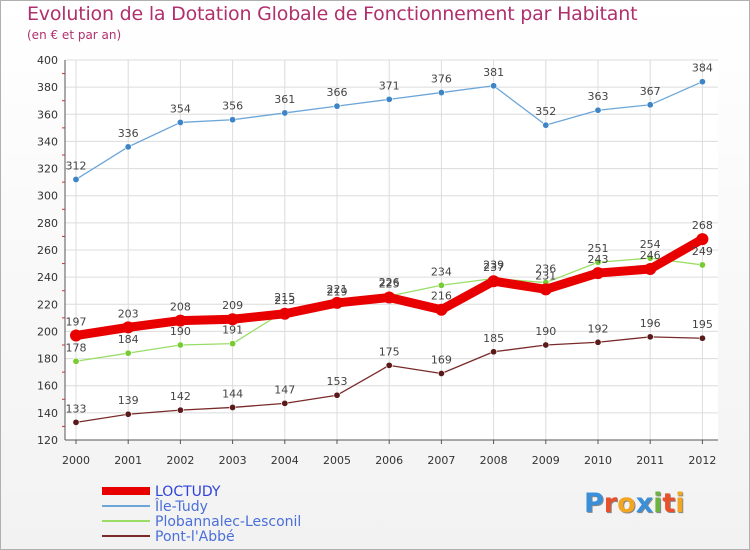  I want to click on data-label: 216, so click(441, 296).